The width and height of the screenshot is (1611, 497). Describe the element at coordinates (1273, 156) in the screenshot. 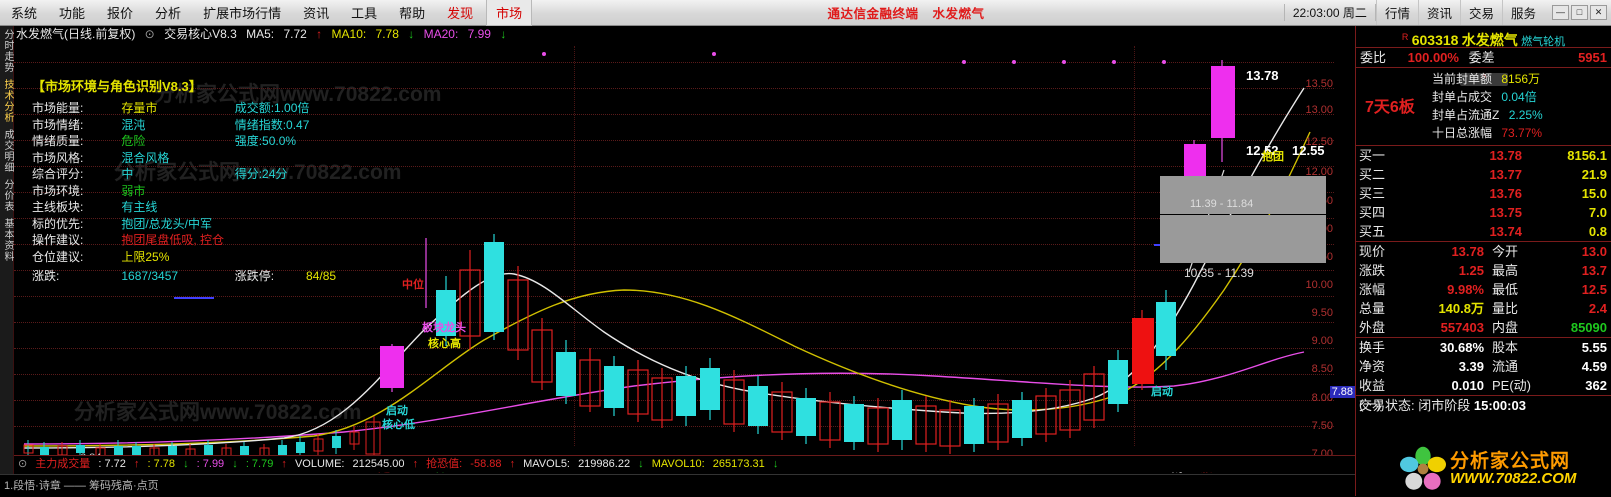

I see `anno-baotuan: 抱团` at that location.